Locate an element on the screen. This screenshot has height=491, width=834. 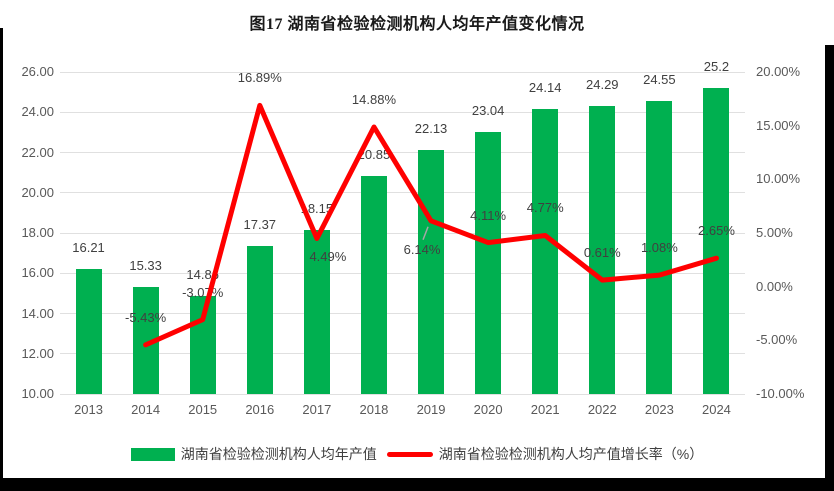
bar-label-2024: 25.2 is located at coordinates (716, 67).